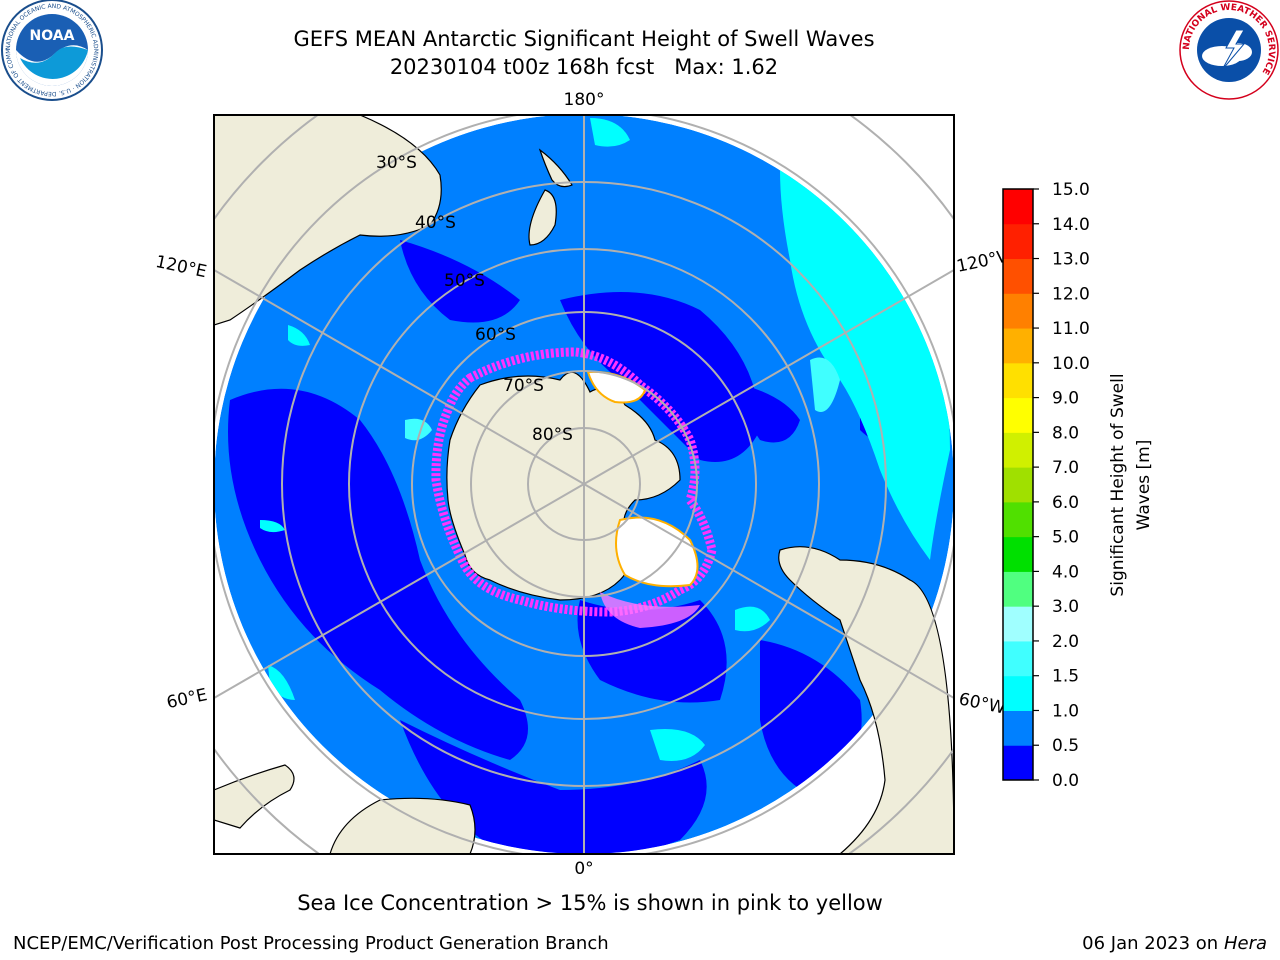  I want to click on lon-label-bottom: 0°, so click(583, 869).